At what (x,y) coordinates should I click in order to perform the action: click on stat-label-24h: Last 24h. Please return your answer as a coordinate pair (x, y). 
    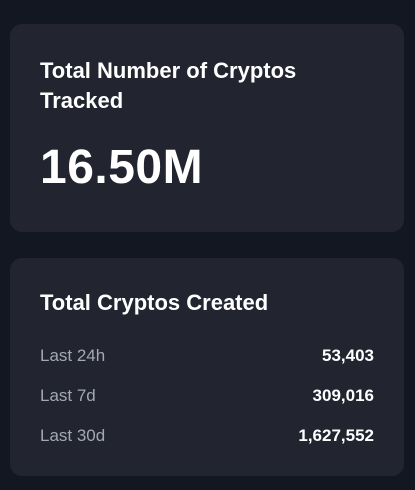
    Looking at the image, I should click on (73, 355).